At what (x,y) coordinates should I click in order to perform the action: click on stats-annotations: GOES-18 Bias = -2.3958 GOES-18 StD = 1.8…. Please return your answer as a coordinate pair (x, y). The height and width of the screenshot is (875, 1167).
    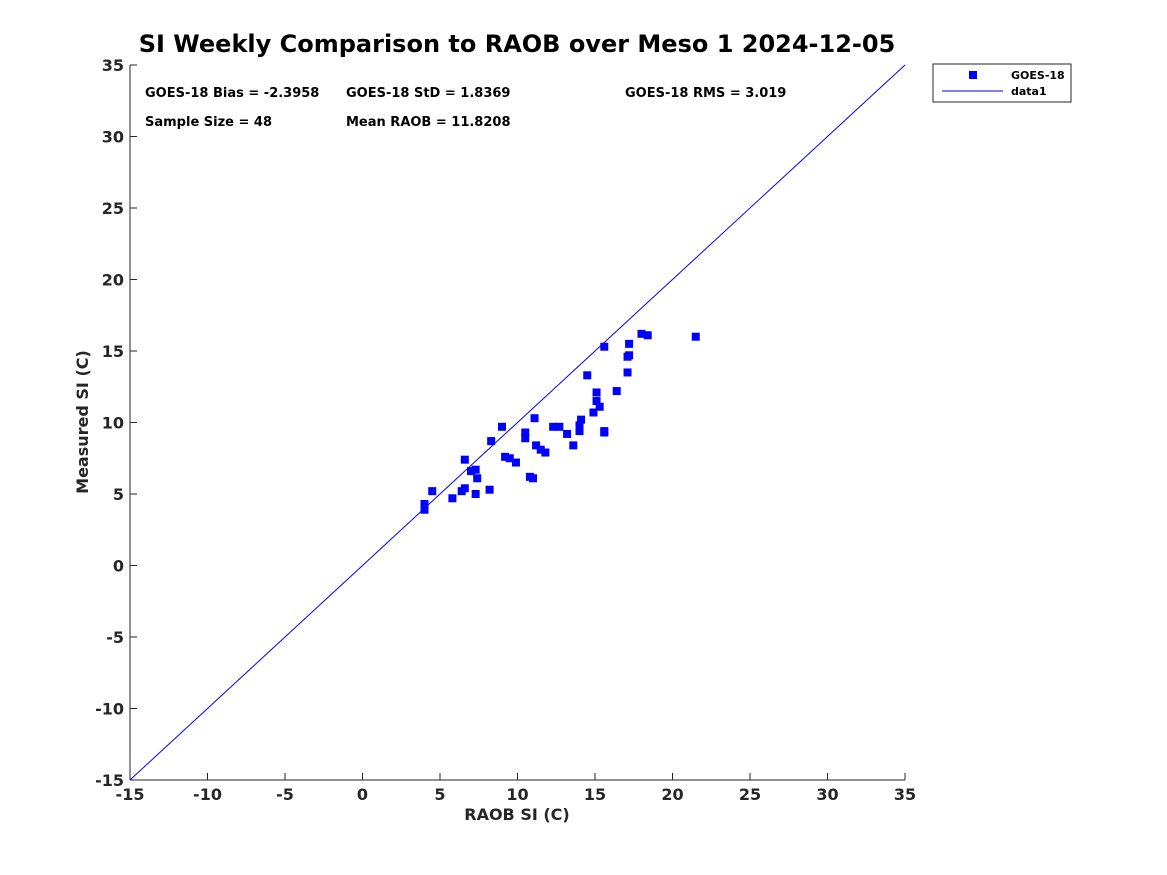
    Looking at the image, I should click on (465, 108).